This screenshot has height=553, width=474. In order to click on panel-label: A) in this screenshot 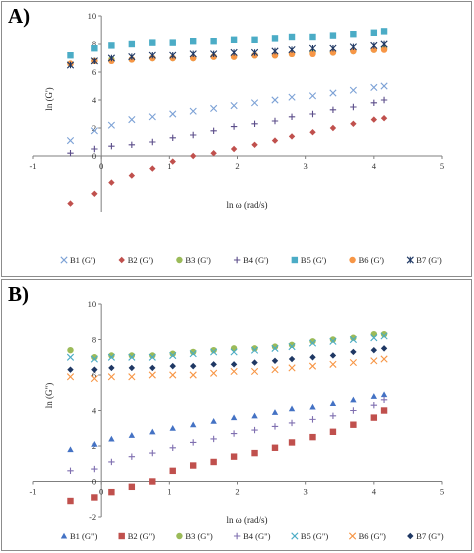, I will do `click(19, 16)`.